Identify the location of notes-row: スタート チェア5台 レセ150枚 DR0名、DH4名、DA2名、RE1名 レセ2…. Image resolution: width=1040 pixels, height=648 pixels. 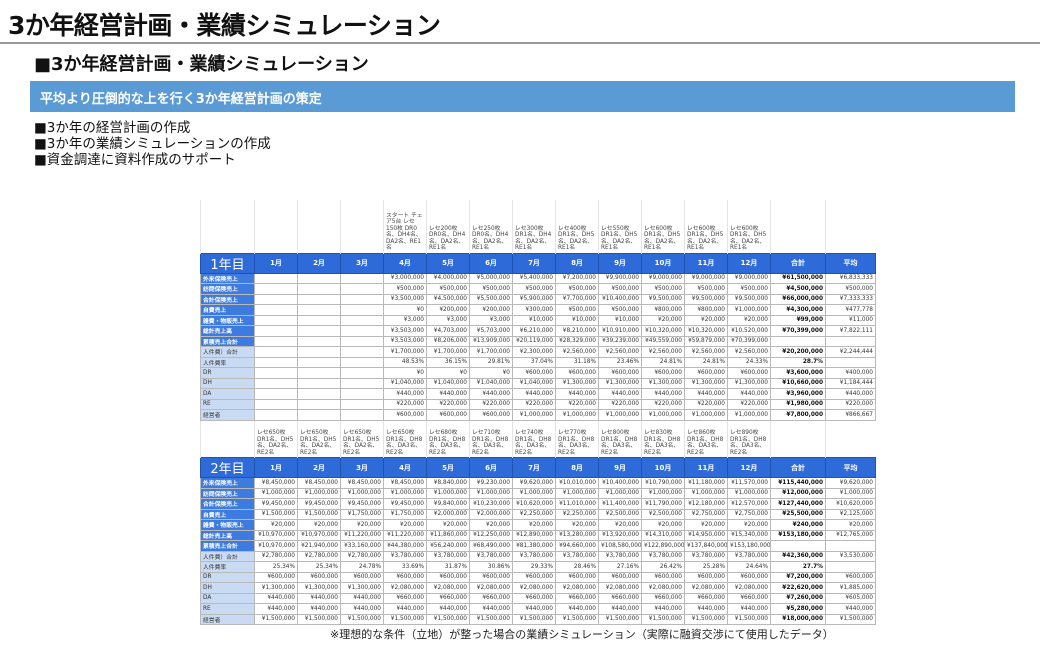
(538, 226).